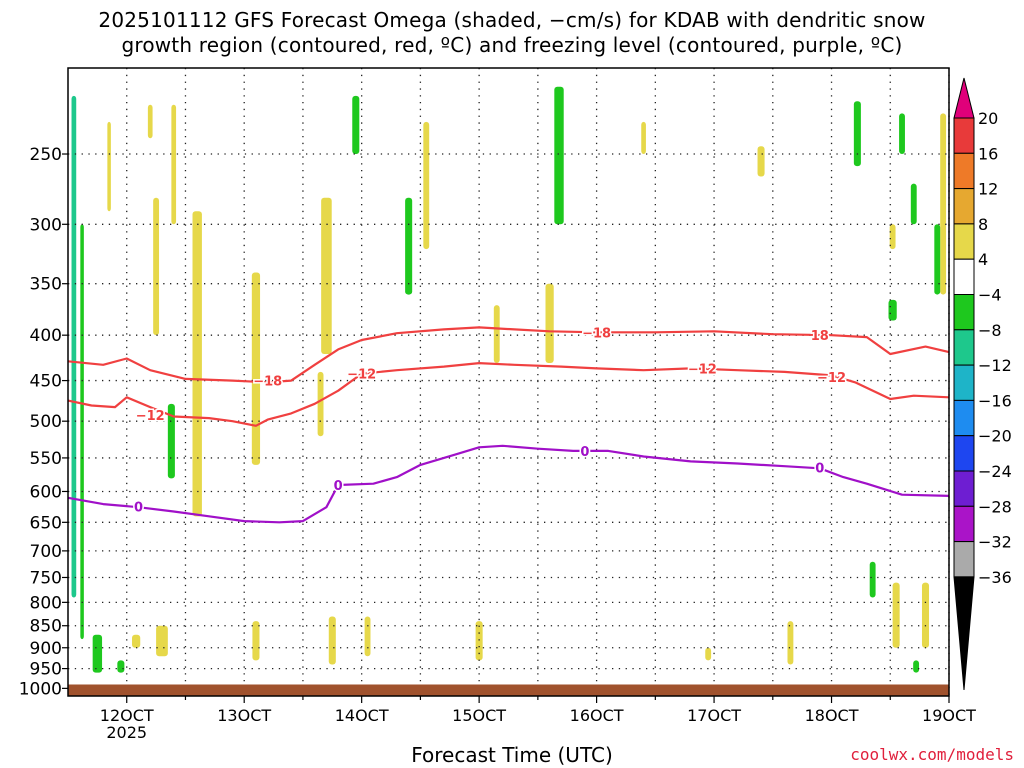 This screenshot has width=1024, height=768. Describe the element at coordinates (46, 459) in the screenshot. I see `y-tick-label: 550` at that location.